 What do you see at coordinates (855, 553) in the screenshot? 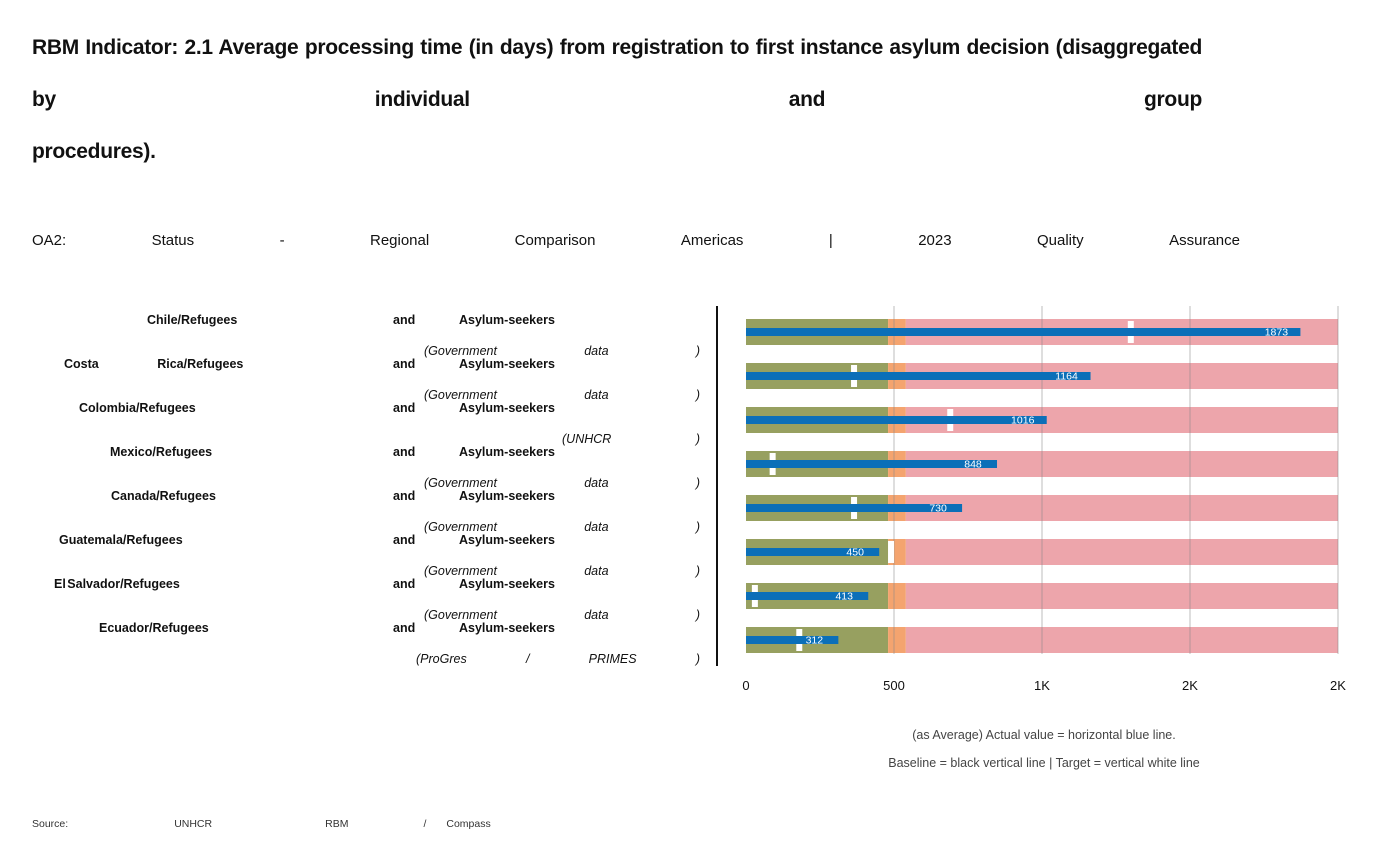
I see `data-label: 450` at bounding box center [855, 553].